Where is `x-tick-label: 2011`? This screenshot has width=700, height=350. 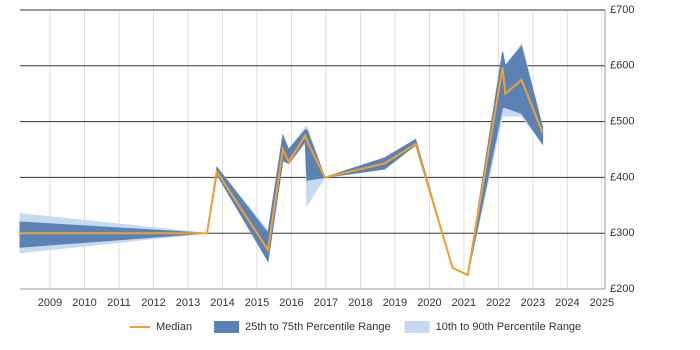
x-tick-label: 2011 is located at coordinates (119, 303).